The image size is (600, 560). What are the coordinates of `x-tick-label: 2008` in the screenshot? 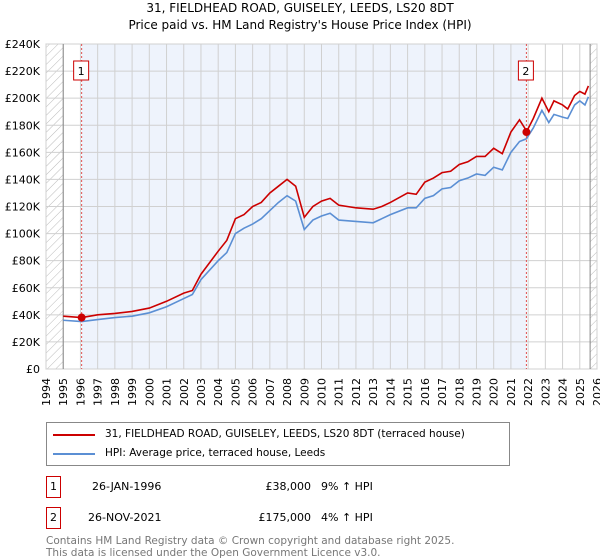 It's located at (287, 392).